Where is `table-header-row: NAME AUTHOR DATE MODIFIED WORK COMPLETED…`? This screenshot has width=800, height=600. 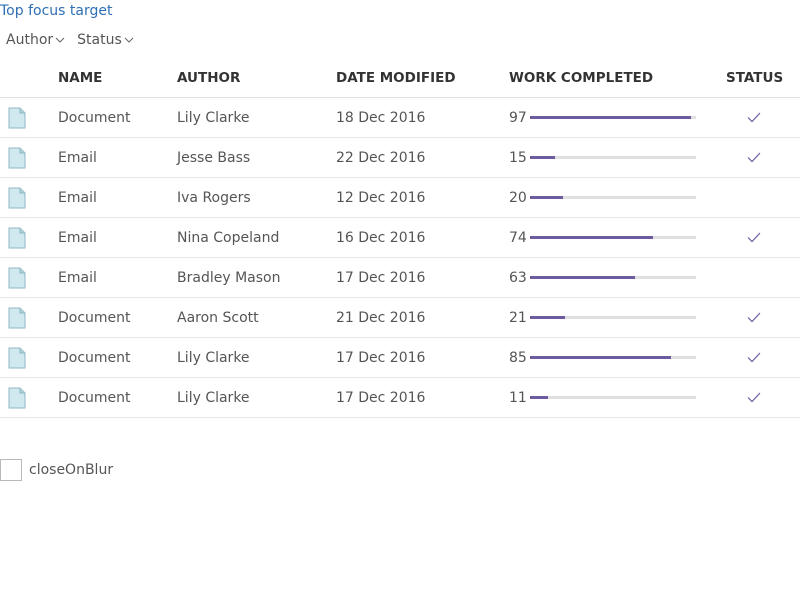 table-header-row: NAME AUTHOR DATE MODIFIED WORK COMPLETED… is located at coordinates (400, 78).